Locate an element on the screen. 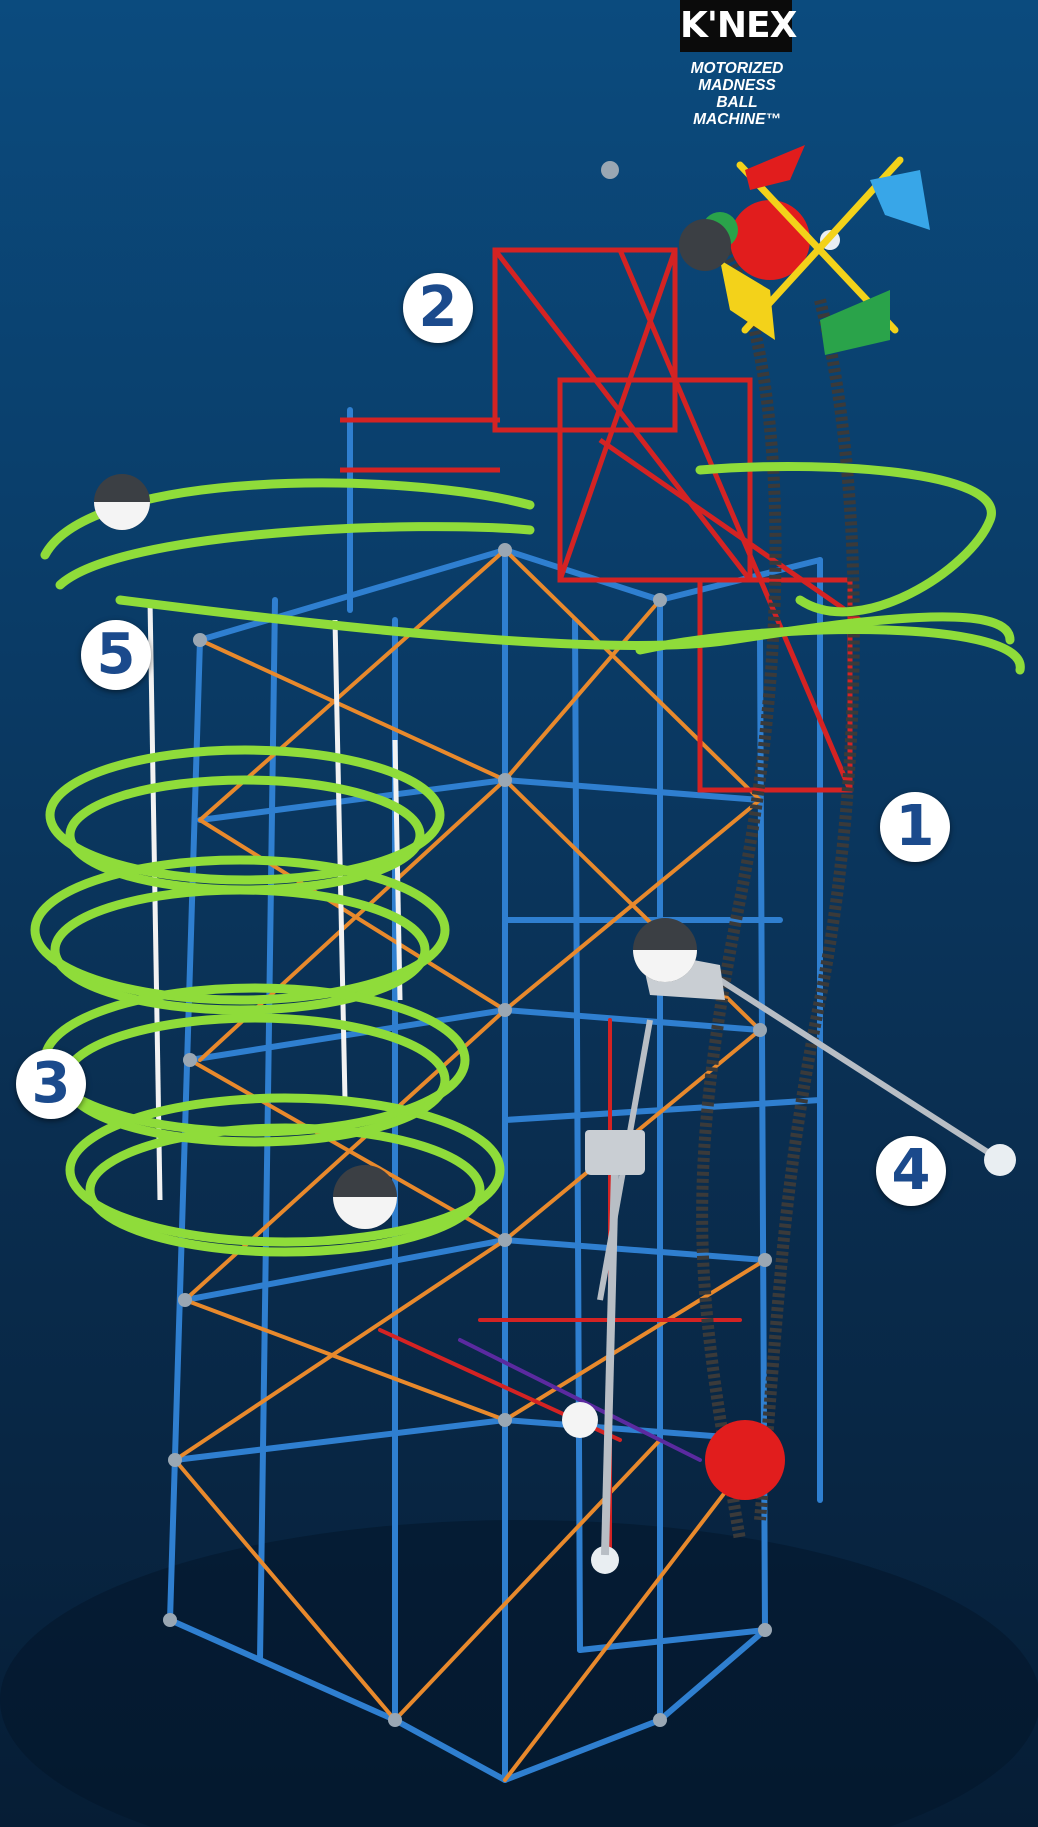  product-sign: K'NEX MOTORIZED MADNESS BALL MACHINE™ is located at coordinates (745, 87).